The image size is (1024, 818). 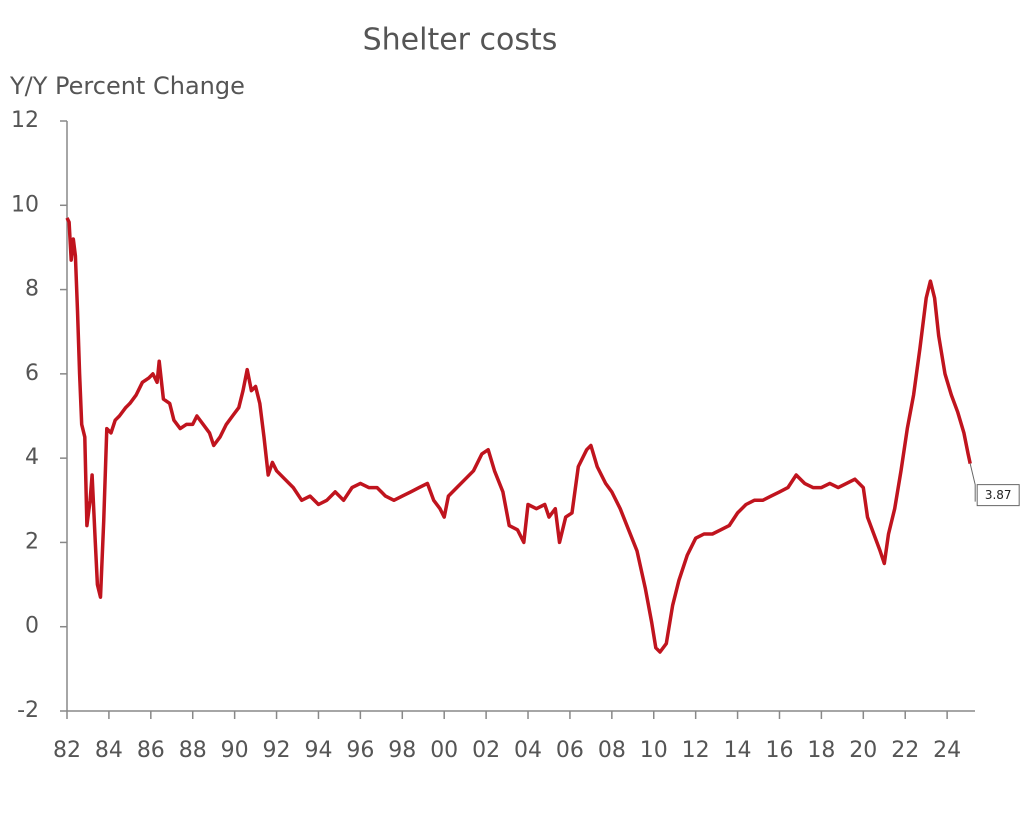 What do you see at coordinates (486, 750) in the screenshot?
I see `x-tick-label: 02` at bounding box center [486, 750].